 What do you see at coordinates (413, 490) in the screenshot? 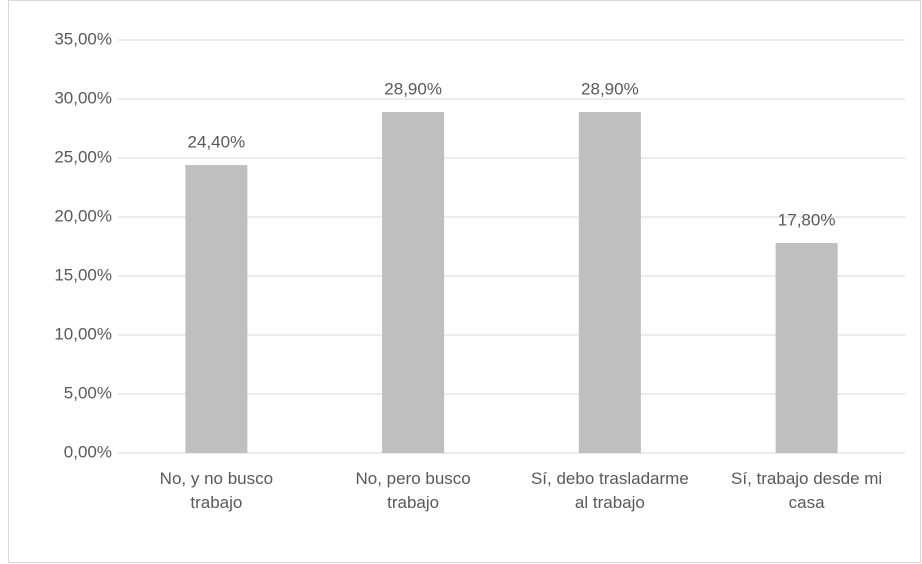
I see `x-tick-label: No, pero busco trabajo` at bounding box center [413, 490].